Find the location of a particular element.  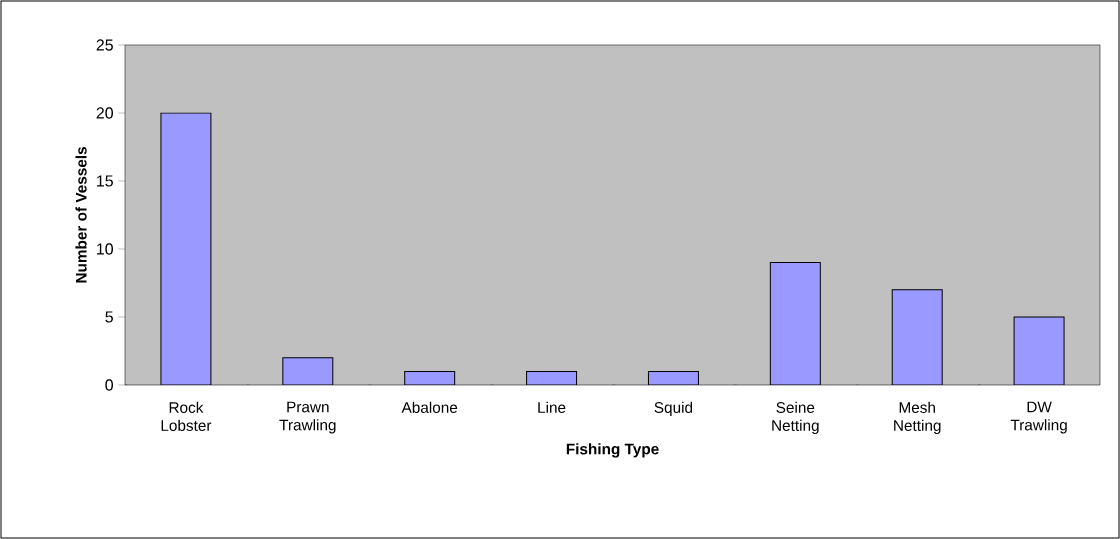

x-tick-label: Seine Netting is located at coordinates (795, 417).